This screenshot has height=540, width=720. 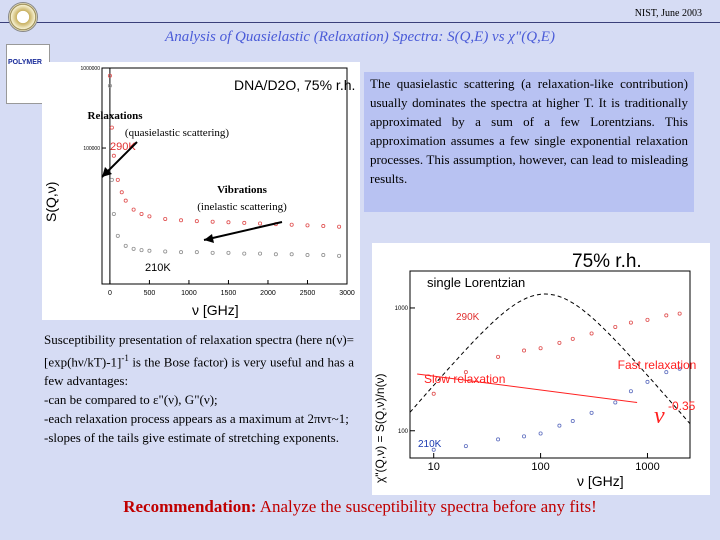 I want to click on polymer-logo-text: POLYMER, so click(x=25, y=62).